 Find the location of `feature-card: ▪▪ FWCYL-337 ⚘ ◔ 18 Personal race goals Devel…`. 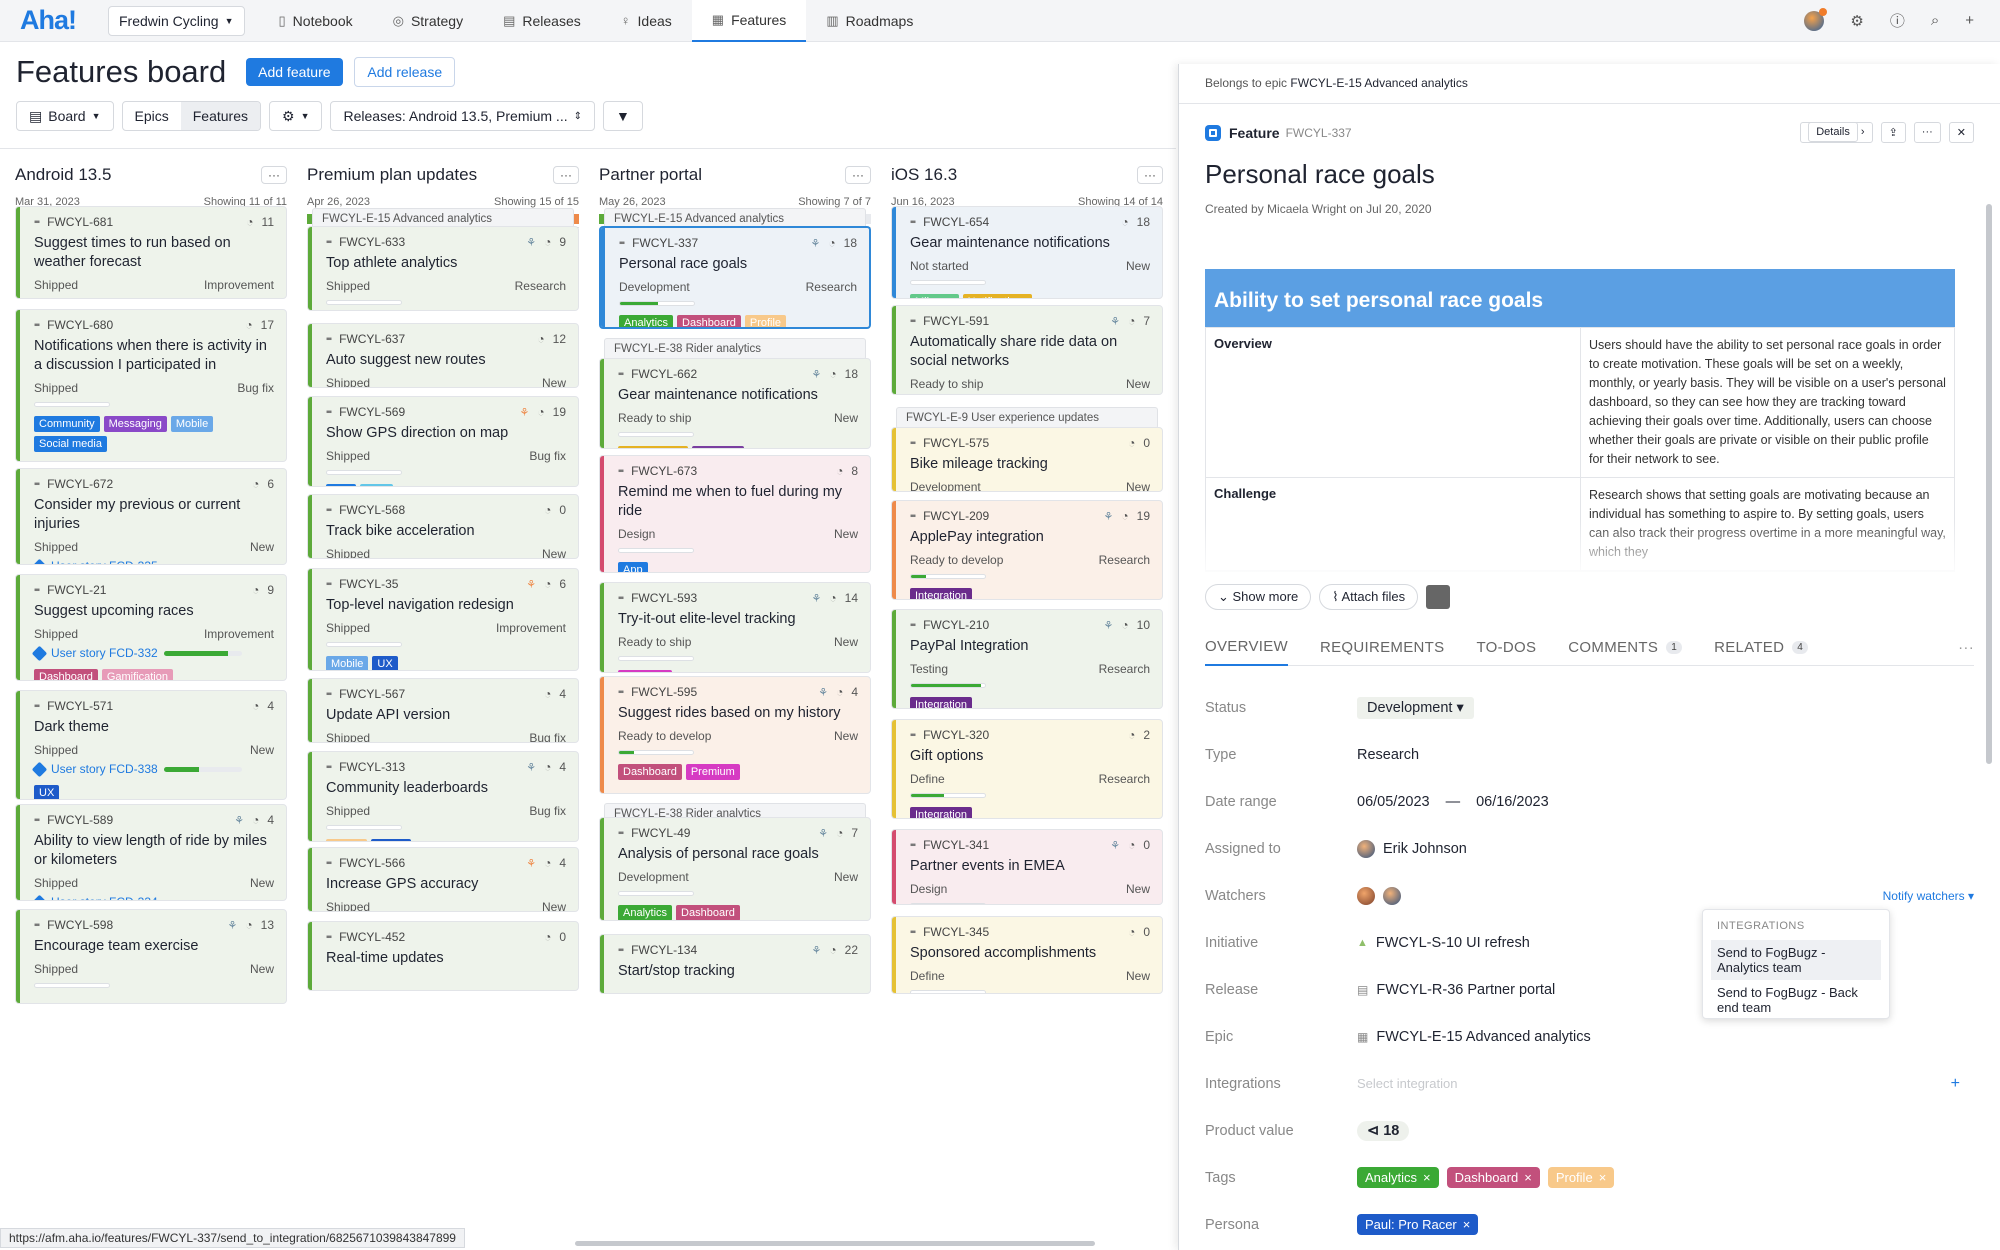

feature-card: ▪▪ FWCYL-337 ⚘ ◔ 18 Personal race goals Devel… is located at coordinates (735, 277).